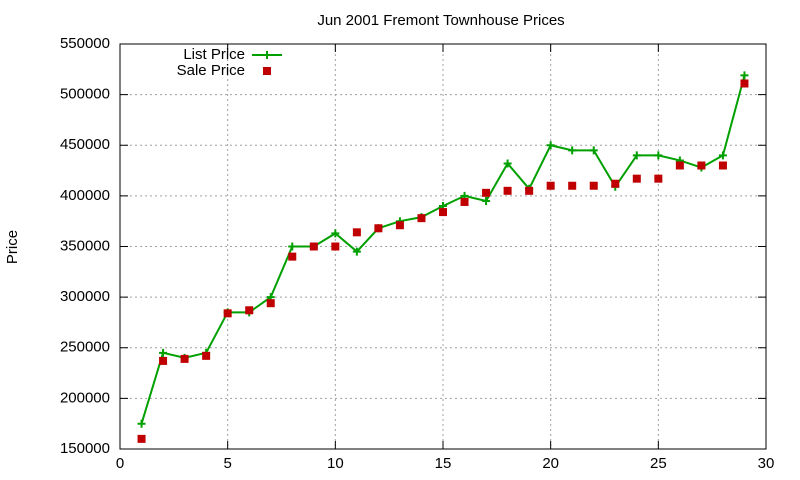  I want to click on legend-label: Sale Price, so click(211, 70).